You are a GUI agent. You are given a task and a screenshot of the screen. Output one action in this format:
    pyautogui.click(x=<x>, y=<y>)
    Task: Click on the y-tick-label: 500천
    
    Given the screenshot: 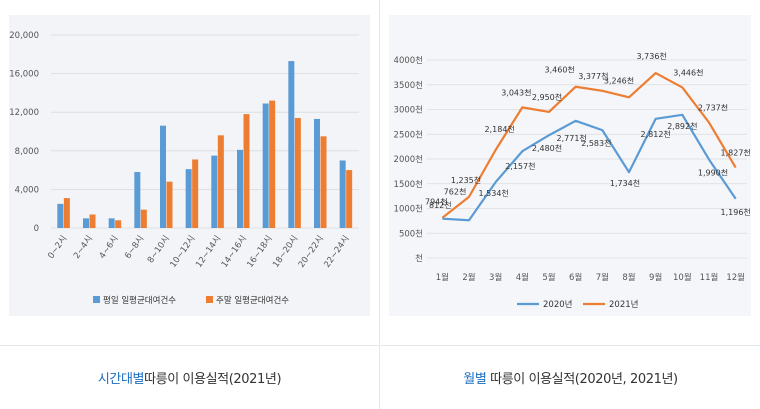 What is the action you would take?
    pyautogui.click(x=411, y=233)
    